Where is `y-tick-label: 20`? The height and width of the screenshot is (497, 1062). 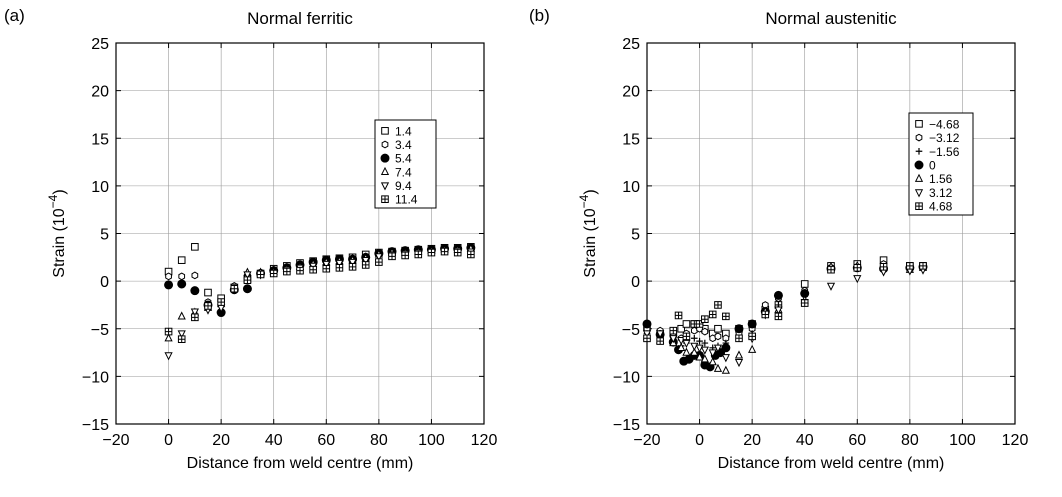
y-tick-label: 20 is located at coordinates (100, 92).